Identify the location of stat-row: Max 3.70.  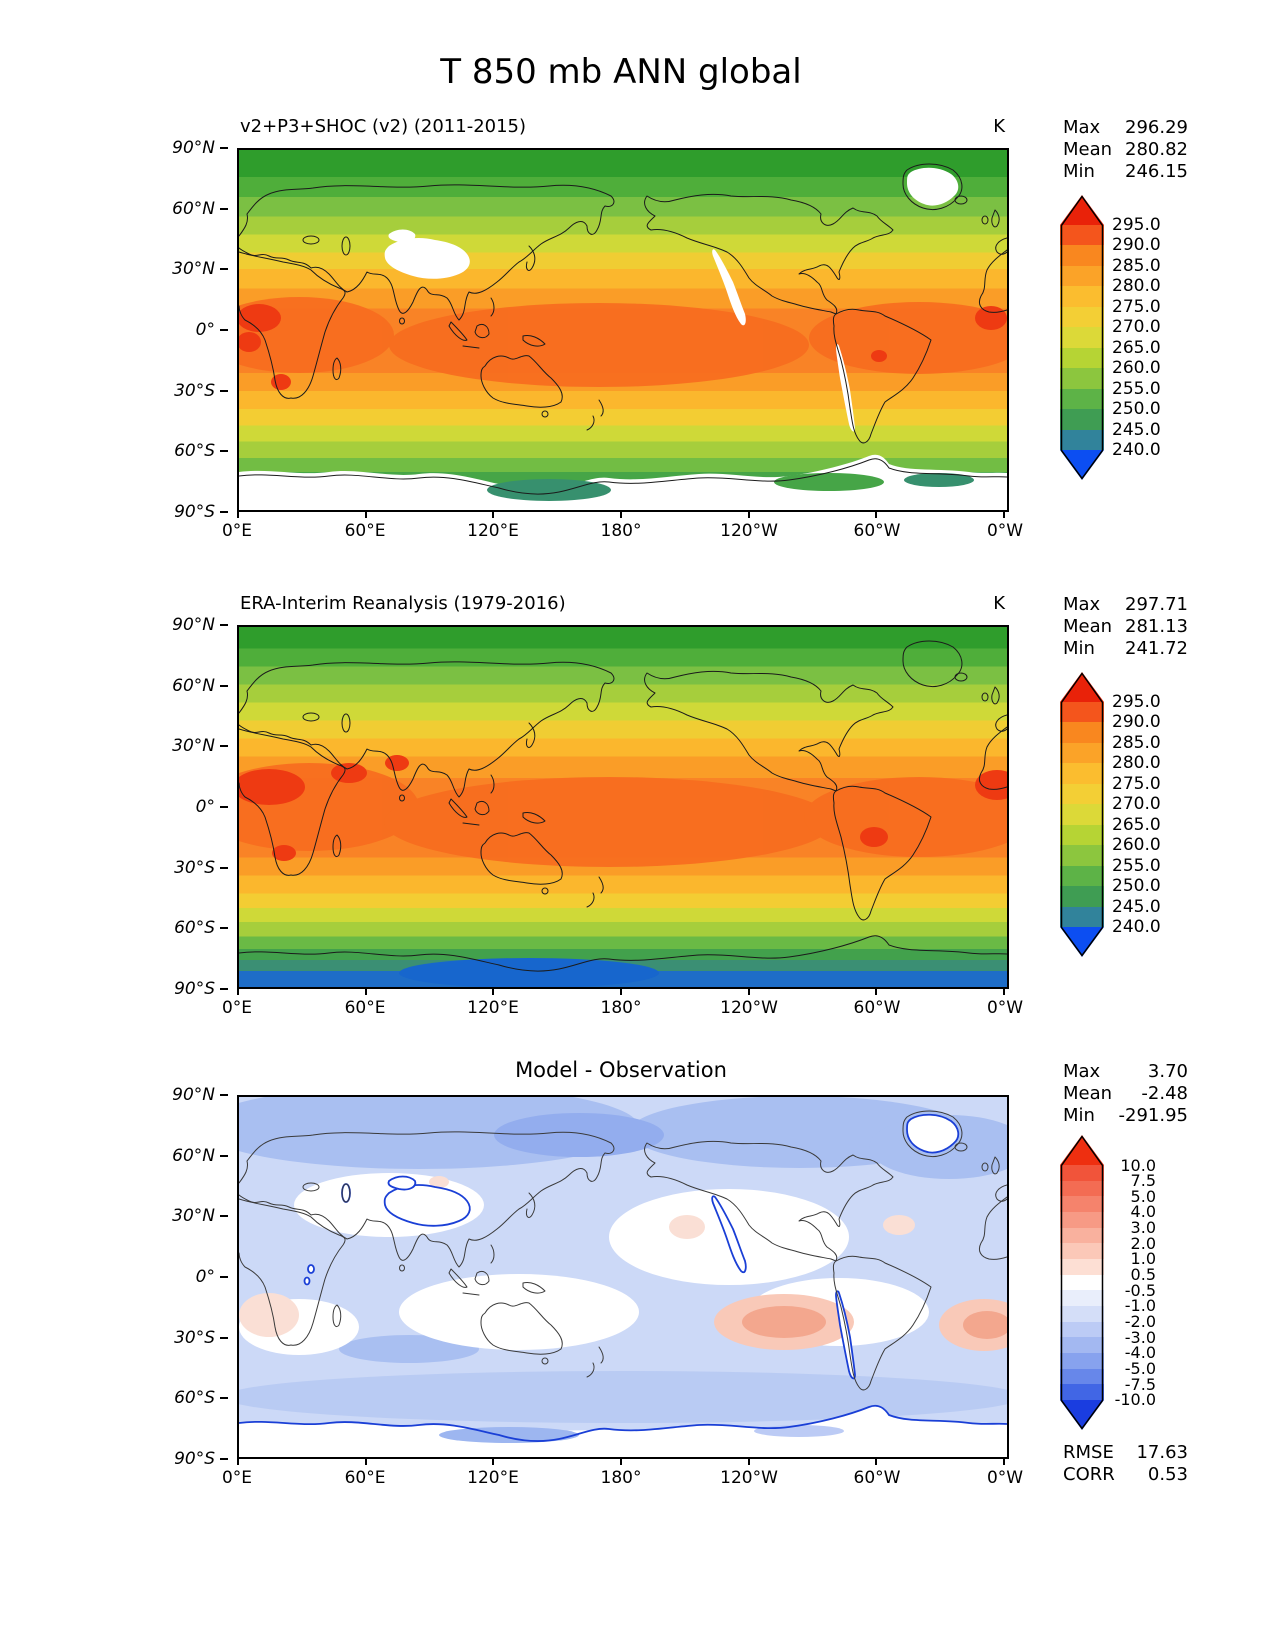
(1125, 1072).